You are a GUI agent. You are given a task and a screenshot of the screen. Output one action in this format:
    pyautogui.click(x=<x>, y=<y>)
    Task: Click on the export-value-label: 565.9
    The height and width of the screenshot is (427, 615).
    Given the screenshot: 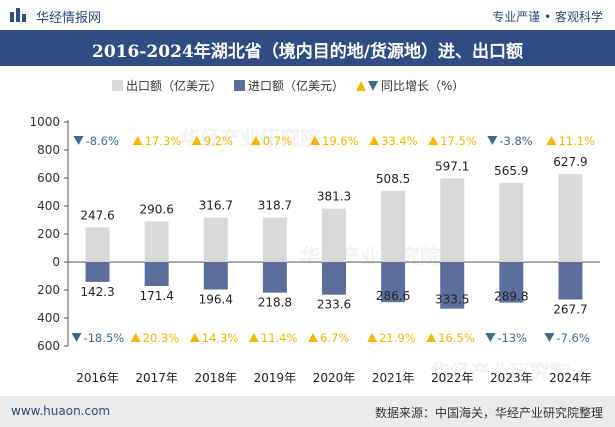 What is the action you would take?
    pyautogui.click(x=511, y=171)
    